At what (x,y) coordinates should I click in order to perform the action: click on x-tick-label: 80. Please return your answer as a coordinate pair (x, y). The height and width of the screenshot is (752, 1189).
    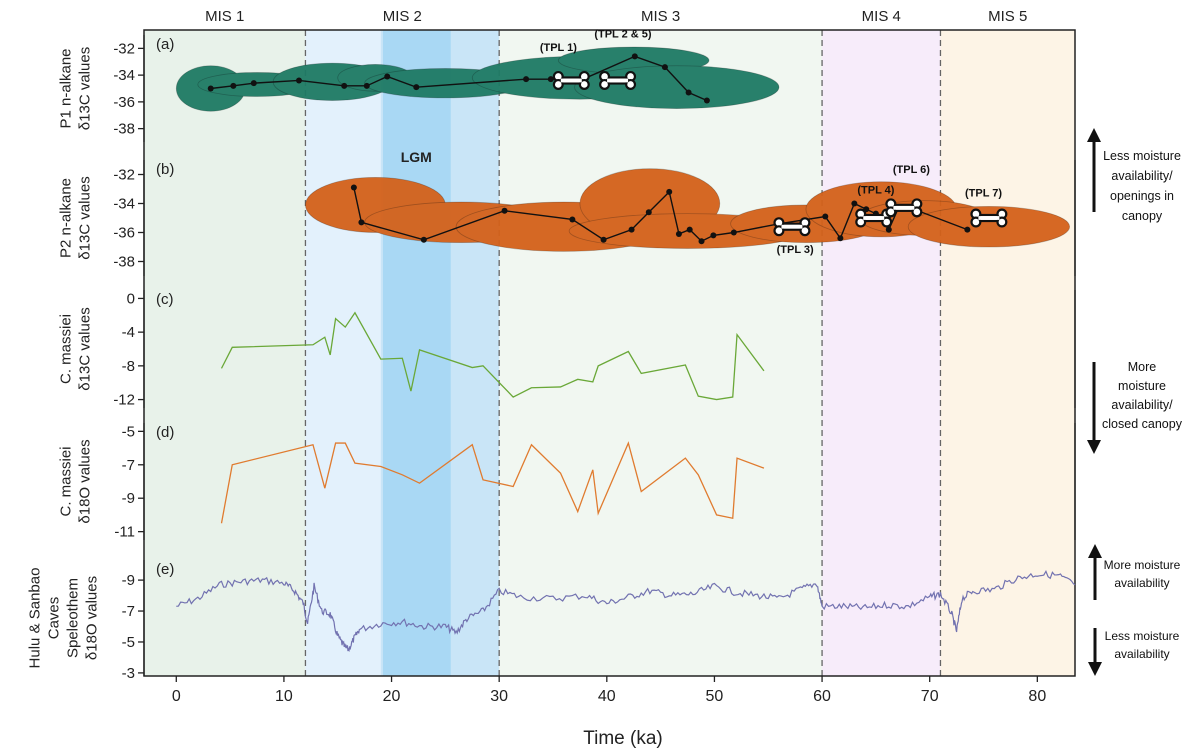
    Looking at the image, I should click on (1037, 696).